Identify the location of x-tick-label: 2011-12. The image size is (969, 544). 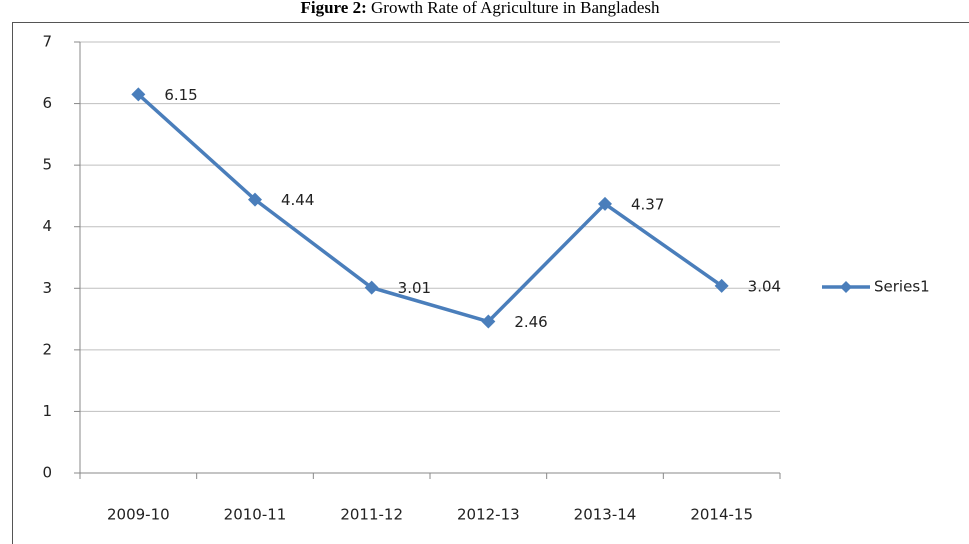
(371, 515).